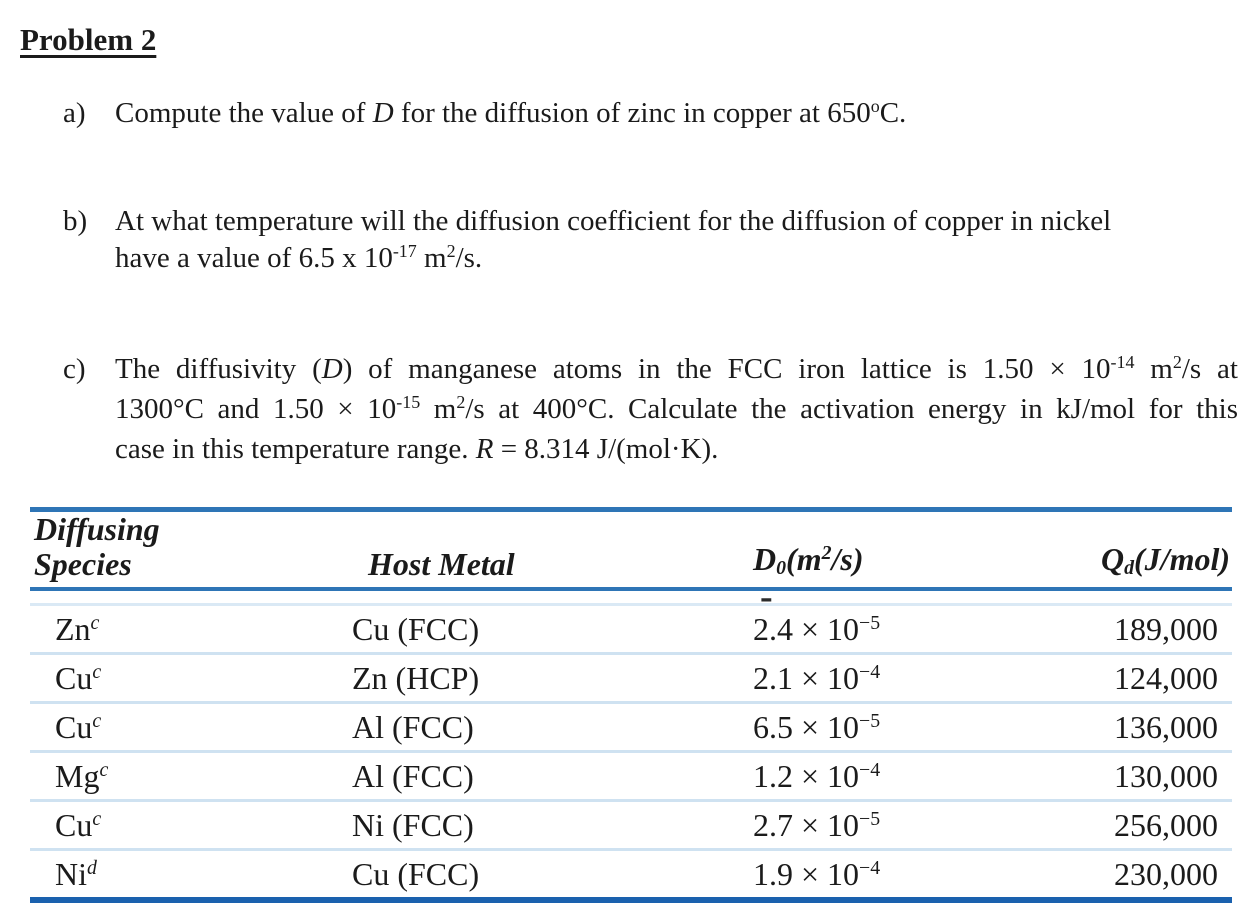 This screenshot has width=1257, height=909. Describe the element at coordinates (191, 550) in the screenshot. I see `header-diffusing-species: Diffusing Species` at that location.